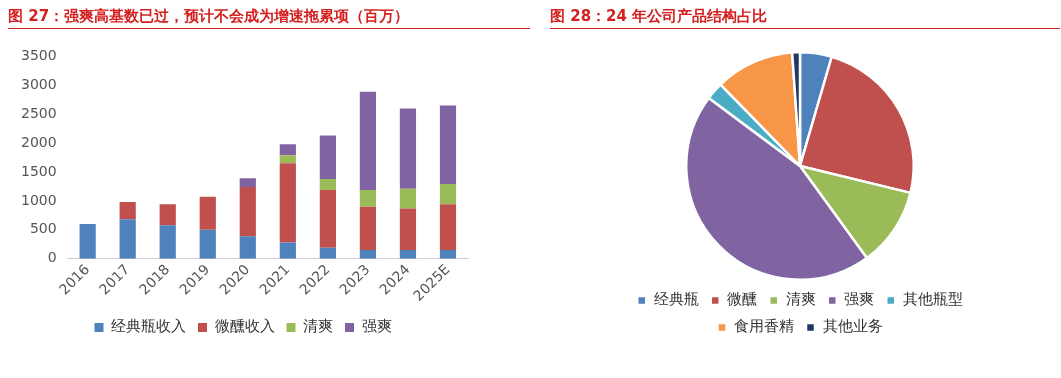 This screenshot has height=378, width=1061. I want to click on y-tick-label: 2000, so click(38, 141).